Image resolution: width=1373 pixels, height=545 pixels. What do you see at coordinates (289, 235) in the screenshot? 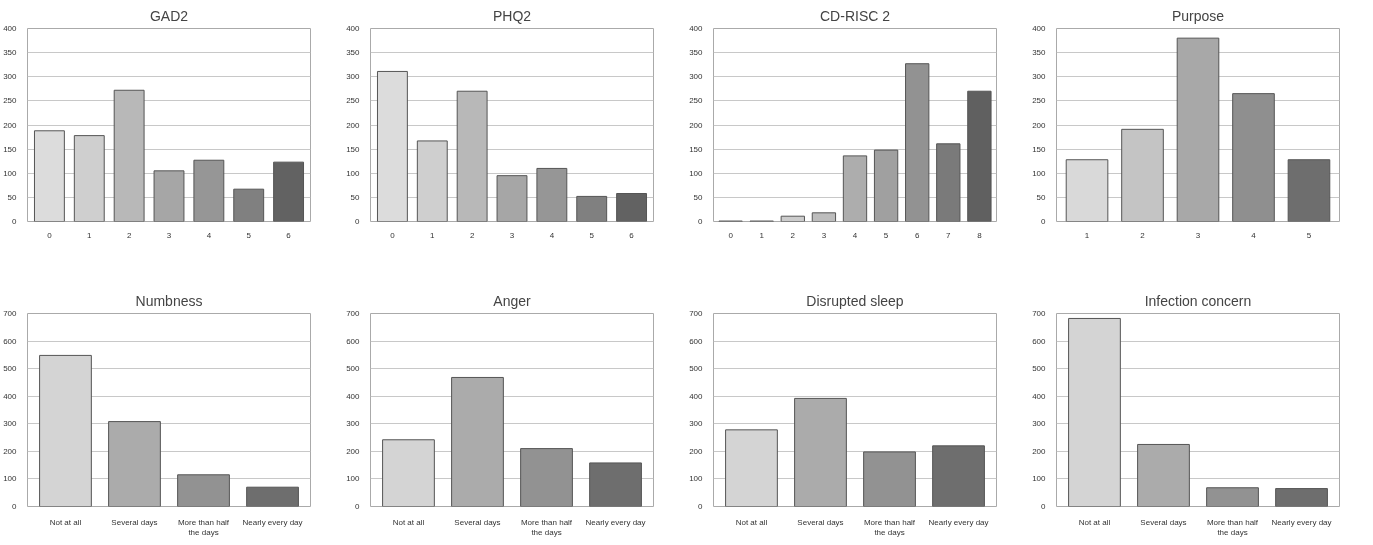
I see `x-tick-label: 6` at bounding box center [289, 235].